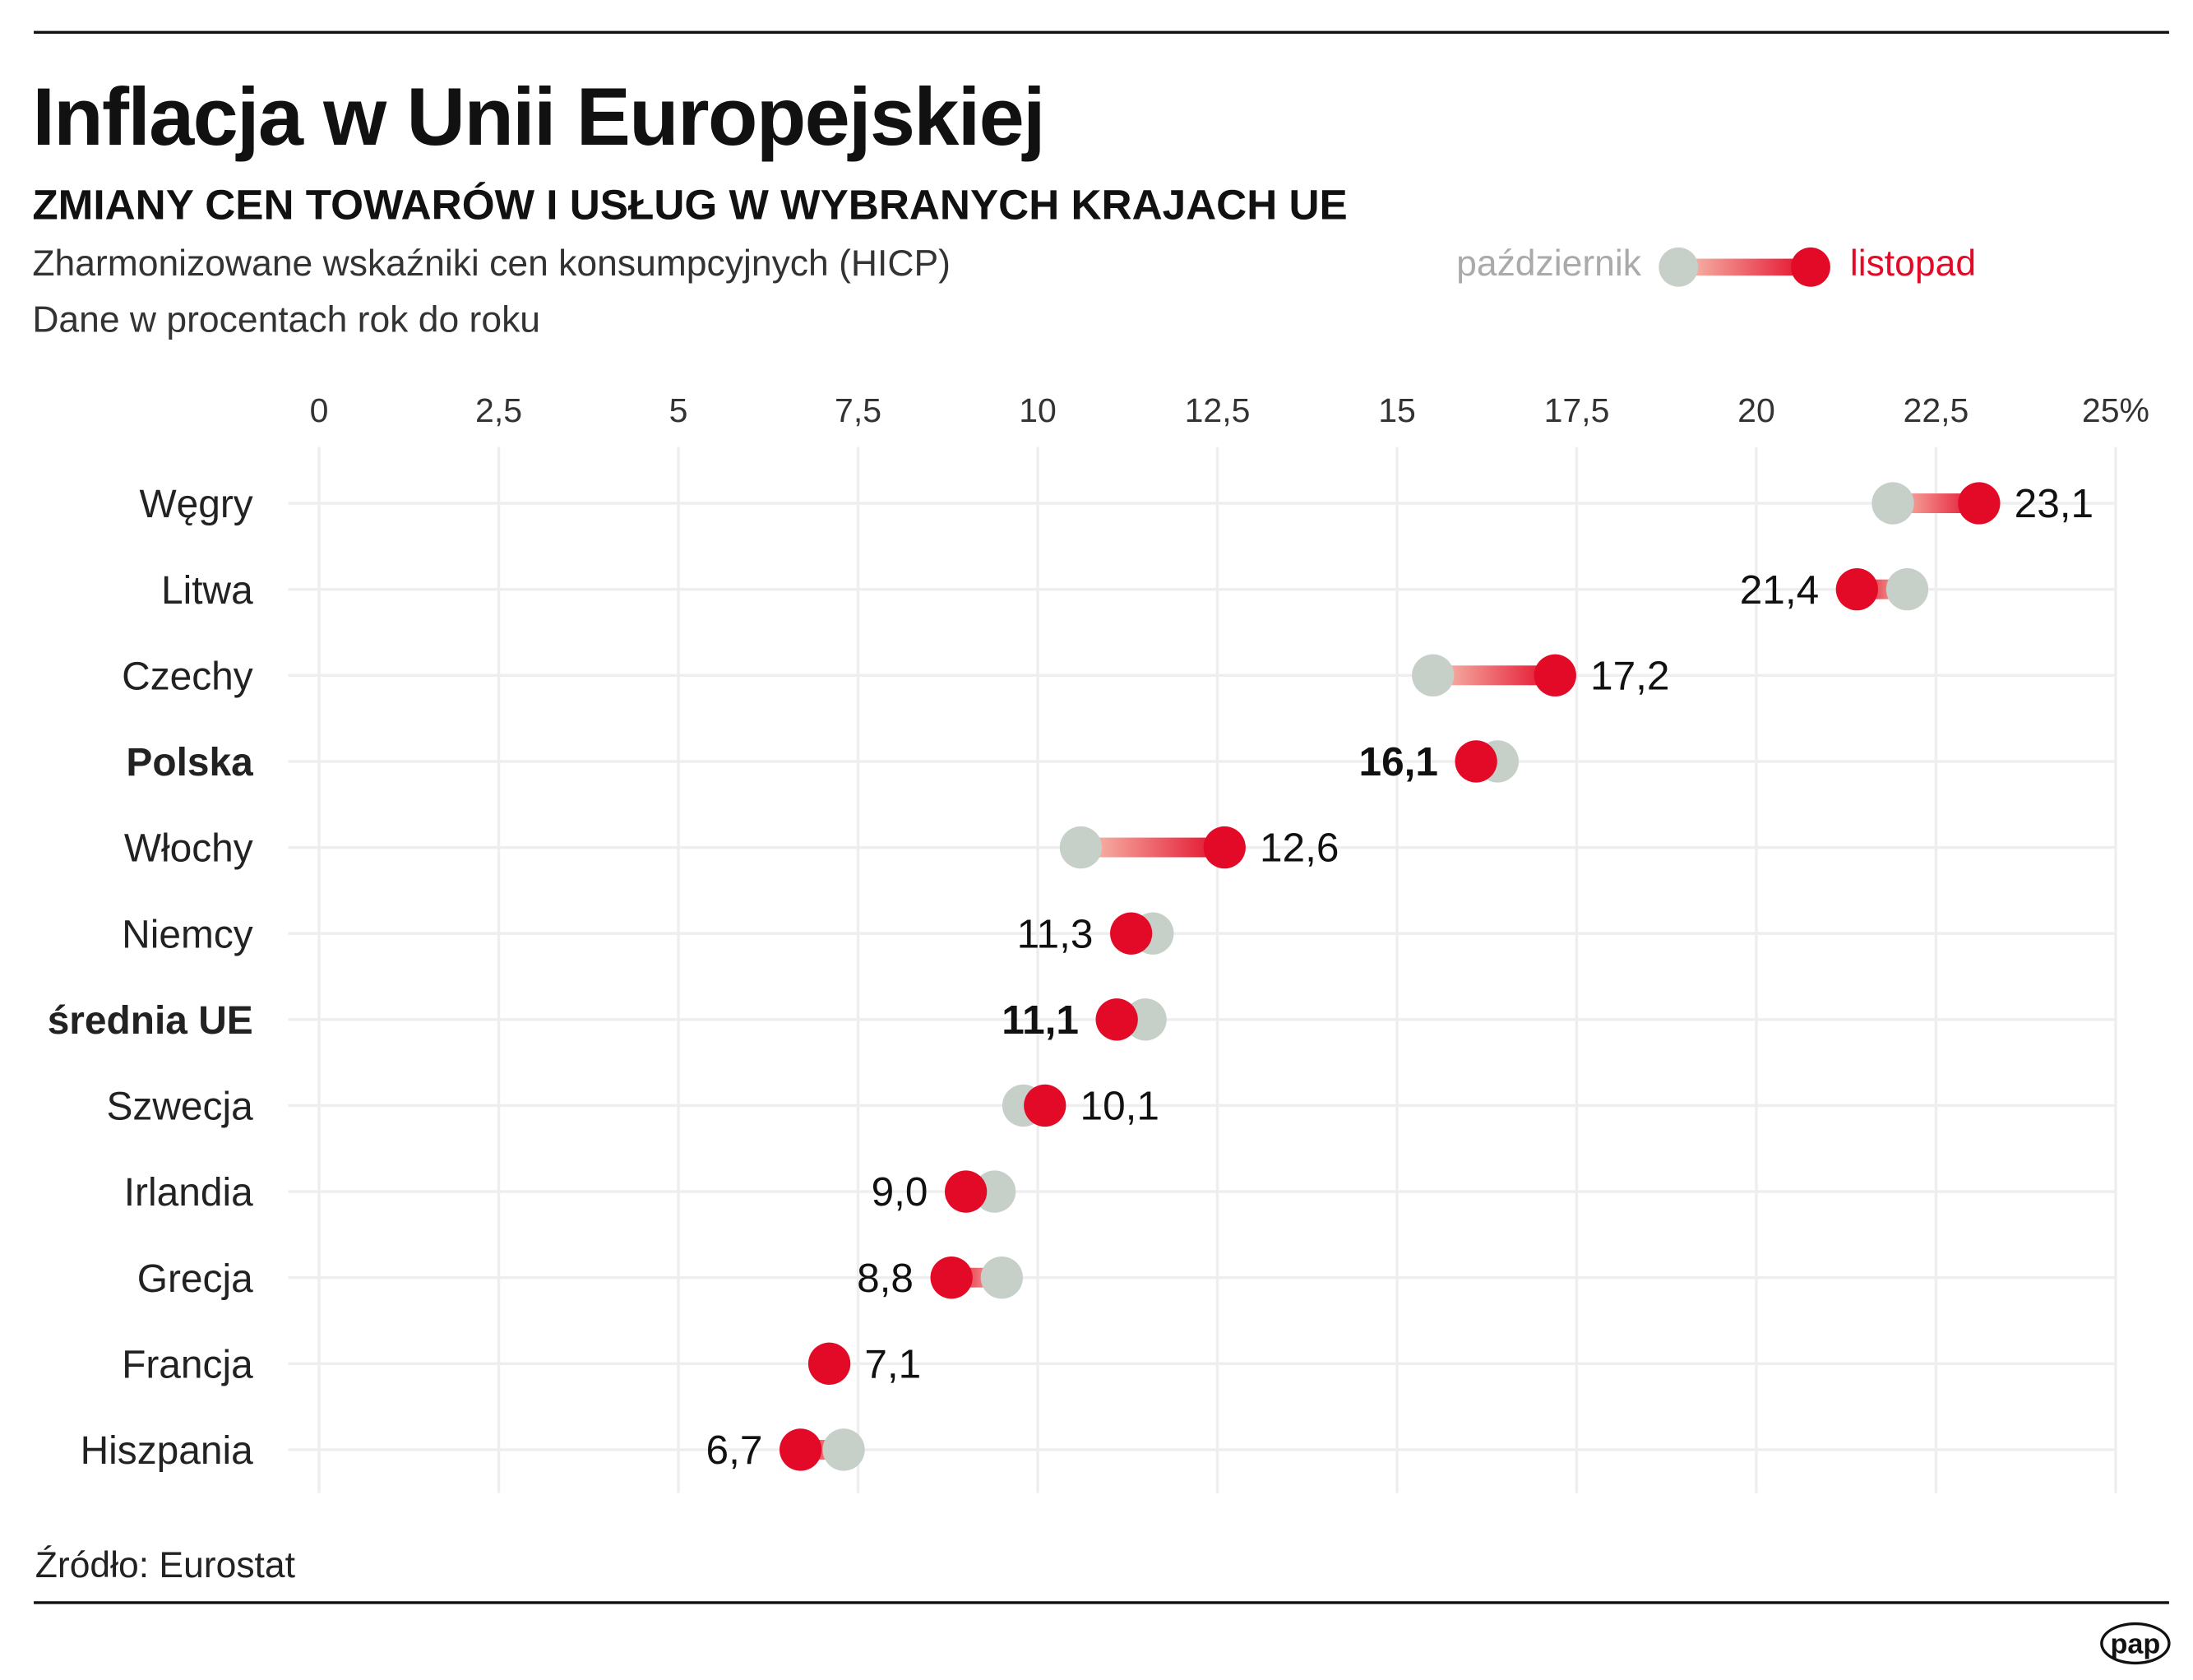 The height and width of the screenshot is (1680, 2193). Describe the element at coordinates (900, 1192) in the screenshot. I see `data-label: 9,0` at that location.